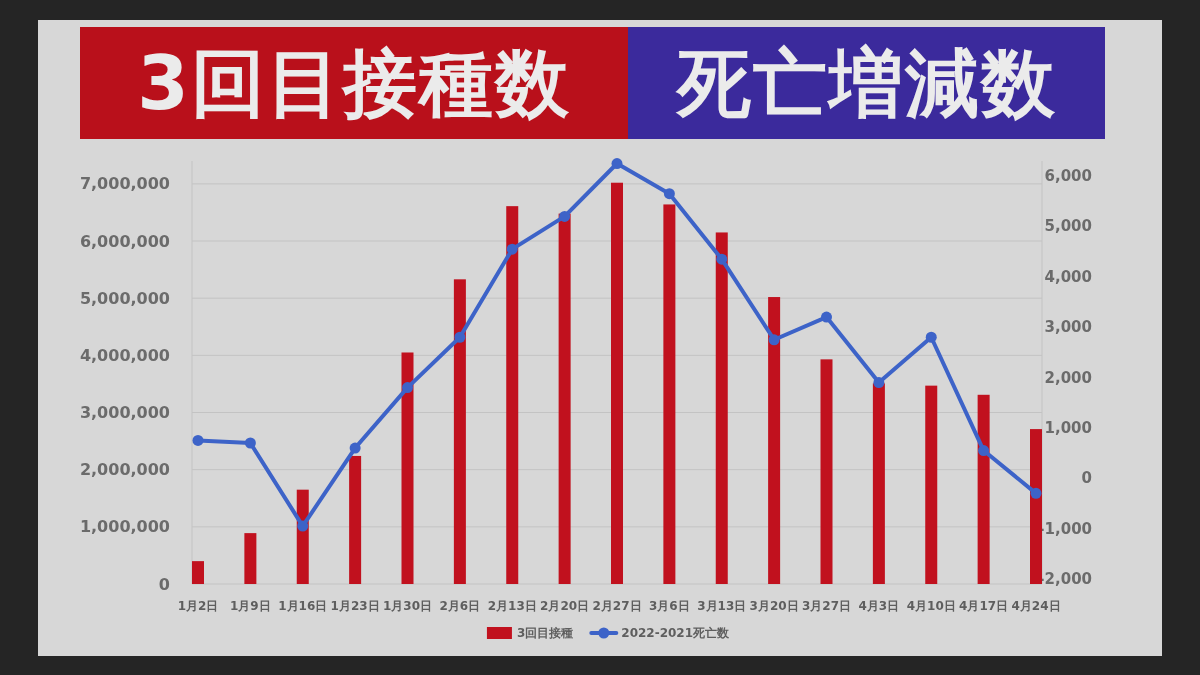 The image size is (1200, 675). What do you see at coordinates (1036, 606) in the screenshot?
I see `x-tick-label: 4月24日` at bounding box center [1036, 606].